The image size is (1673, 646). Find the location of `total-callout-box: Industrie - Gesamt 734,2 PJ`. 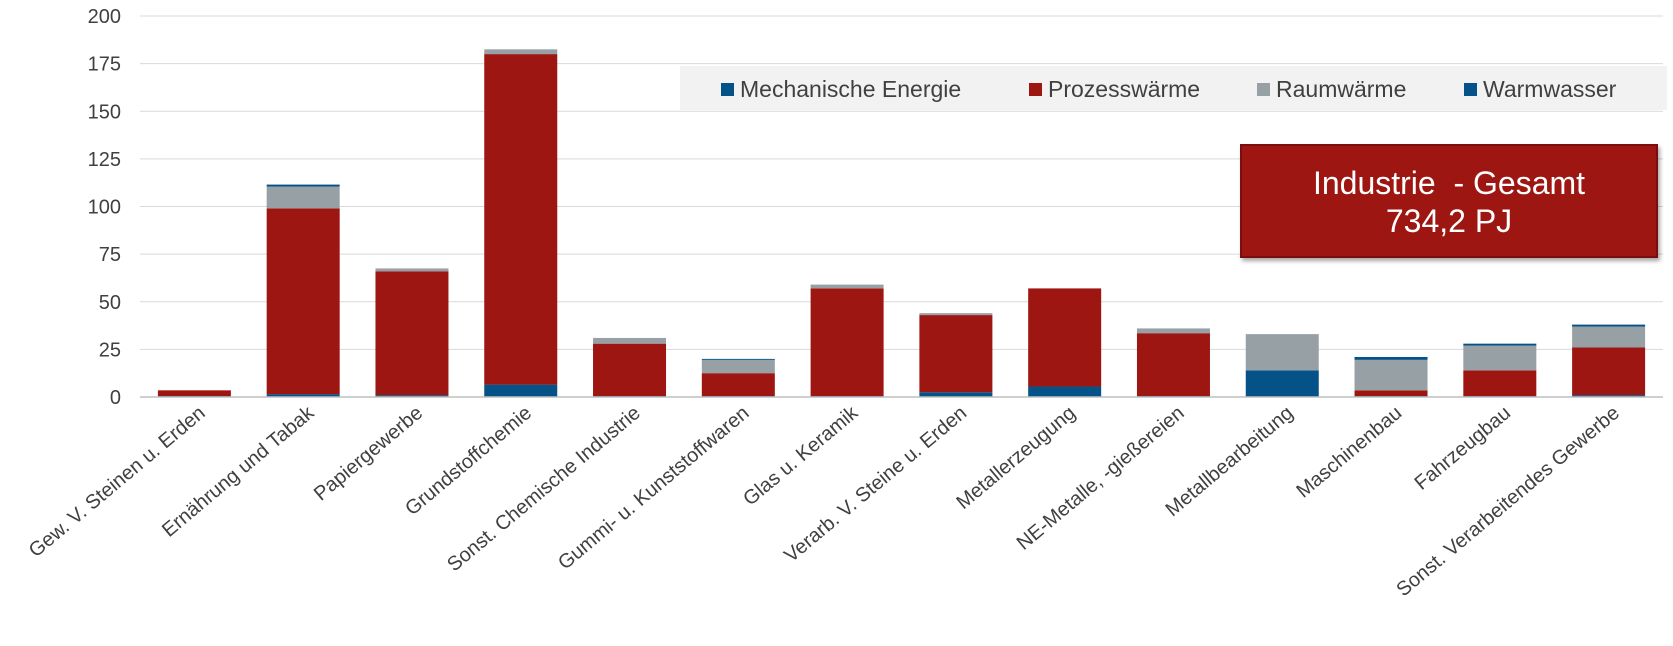

total-callout-box: Industrie - Gesamt 734,2 PJ is located at coordinates (1449, 201).